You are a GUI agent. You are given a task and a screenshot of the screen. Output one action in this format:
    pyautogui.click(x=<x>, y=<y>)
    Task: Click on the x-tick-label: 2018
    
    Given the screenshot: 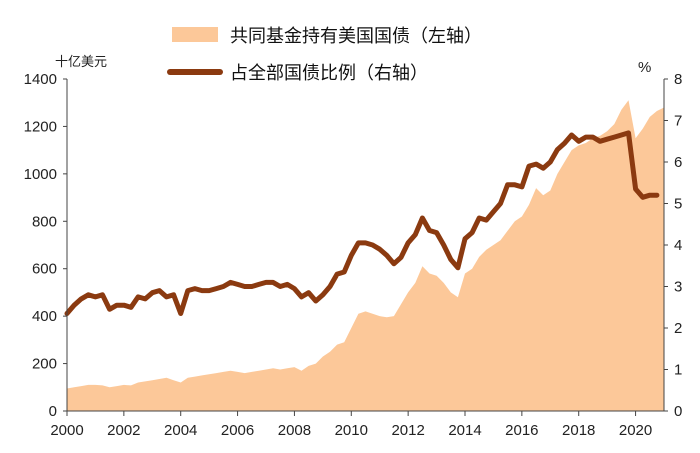 What is the action you would take?
    pyautogui.click(x=578, y=430)
    